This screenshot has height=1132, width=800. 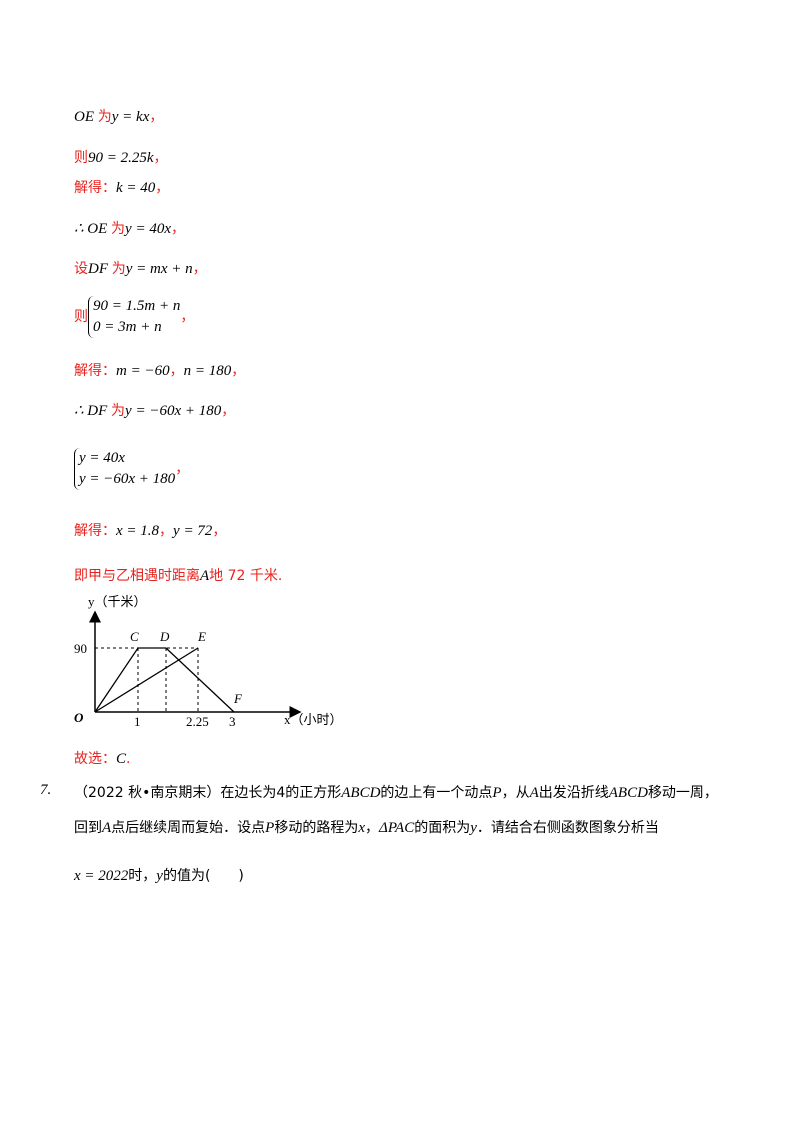 I want to click on text: 的值为, so click(x=183, y=876).